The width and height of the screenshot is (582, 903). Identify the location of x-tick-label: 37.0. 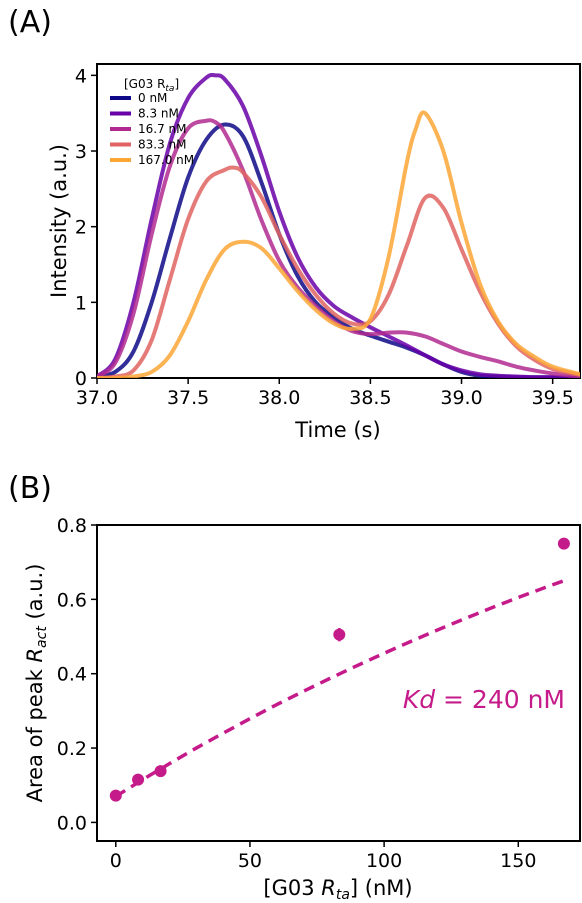
(97, 398).